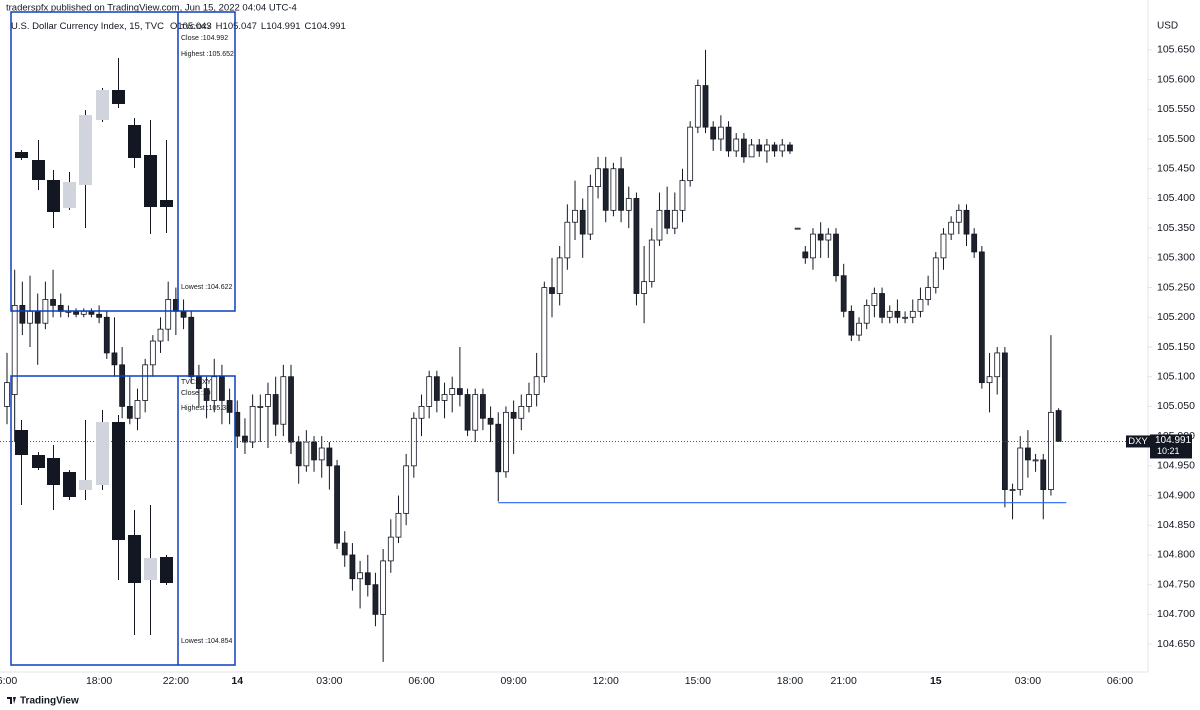 The height and width of the screenshot is (710, 1200). Describe the element at coordinates (1176, 406) in the screenshot. I see `y-tick-label: 105.050` at that location.